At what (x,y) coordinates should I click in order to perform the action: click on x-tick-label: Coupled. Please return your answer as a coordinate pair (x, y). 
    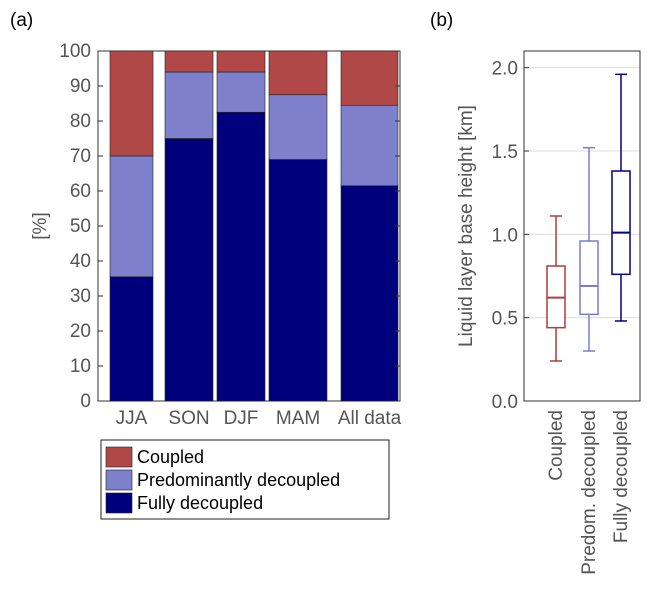
    Looking at the image, I should click on (556, 445).